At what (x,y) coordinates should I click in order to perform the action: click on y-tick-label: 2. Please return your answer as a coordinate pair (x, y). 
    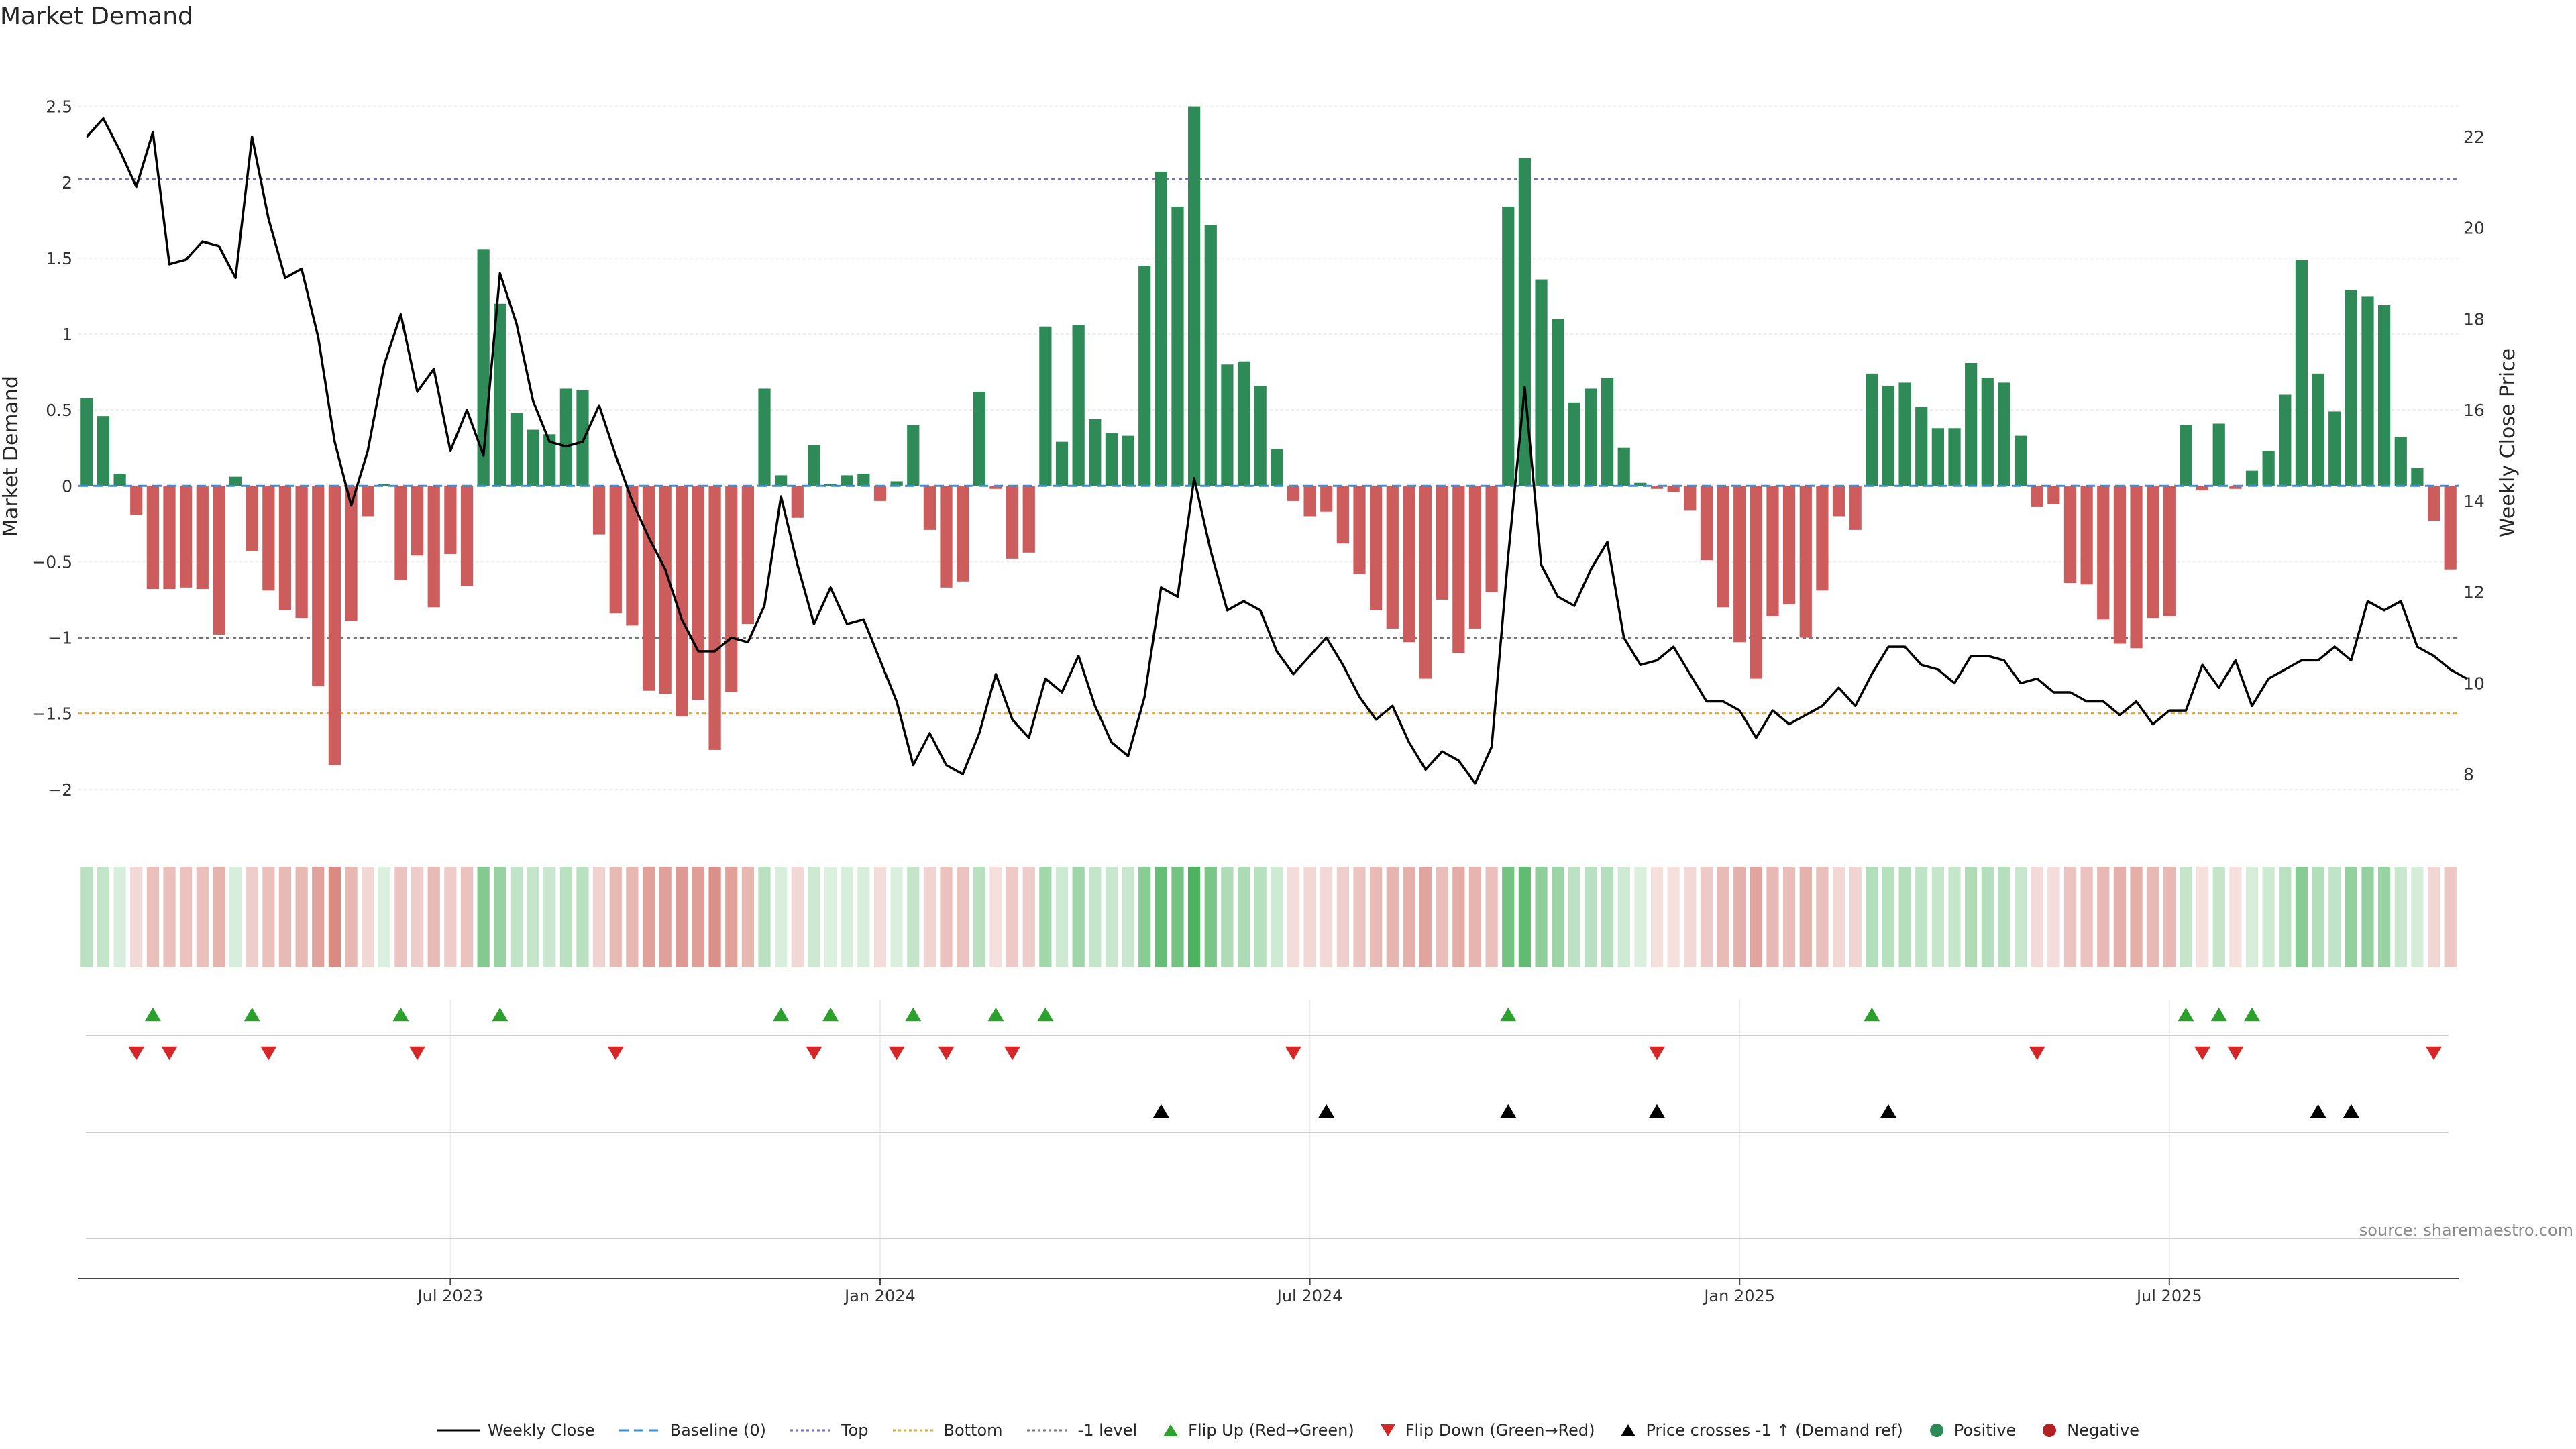
    Looking at the image, I should click on (67, 183).